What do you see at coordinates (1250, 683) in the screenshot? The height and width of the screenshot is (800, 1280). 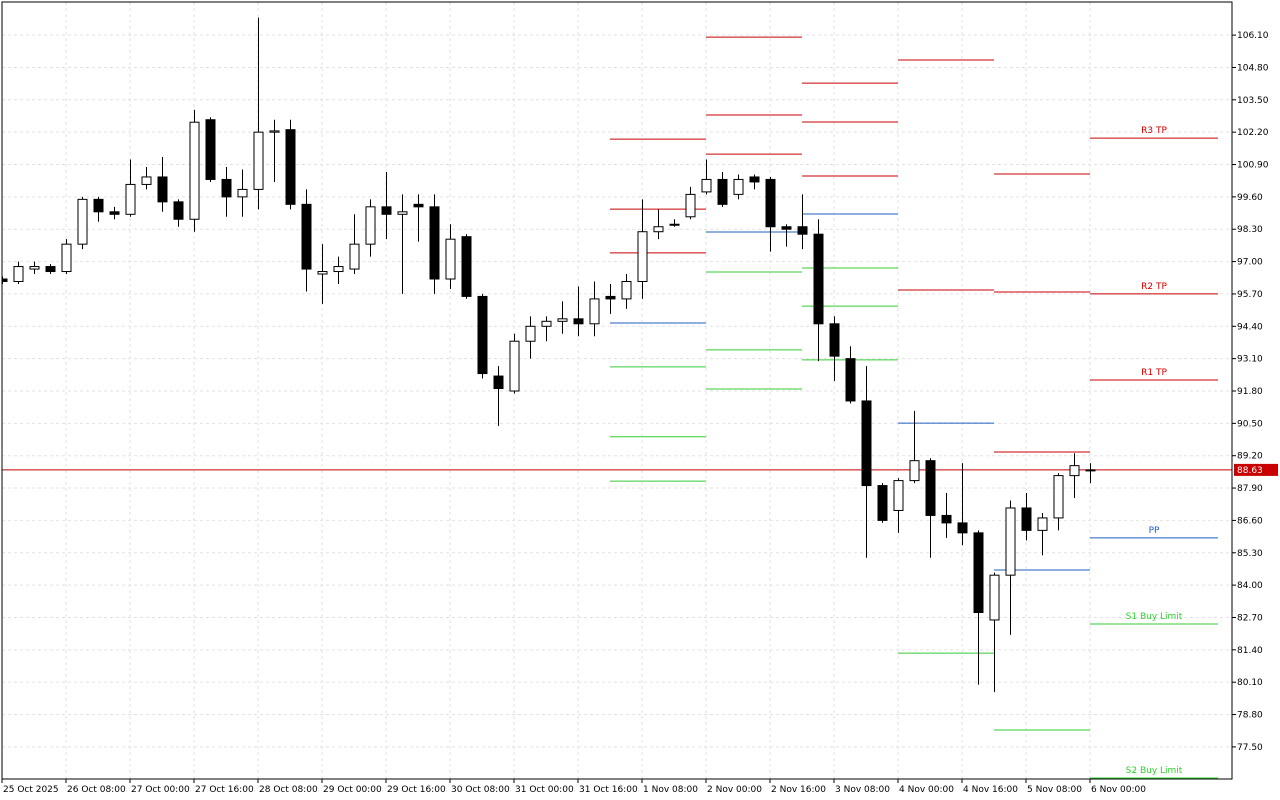 I see `y-tick-label: 80.10` at bounding box center [1250, 683].